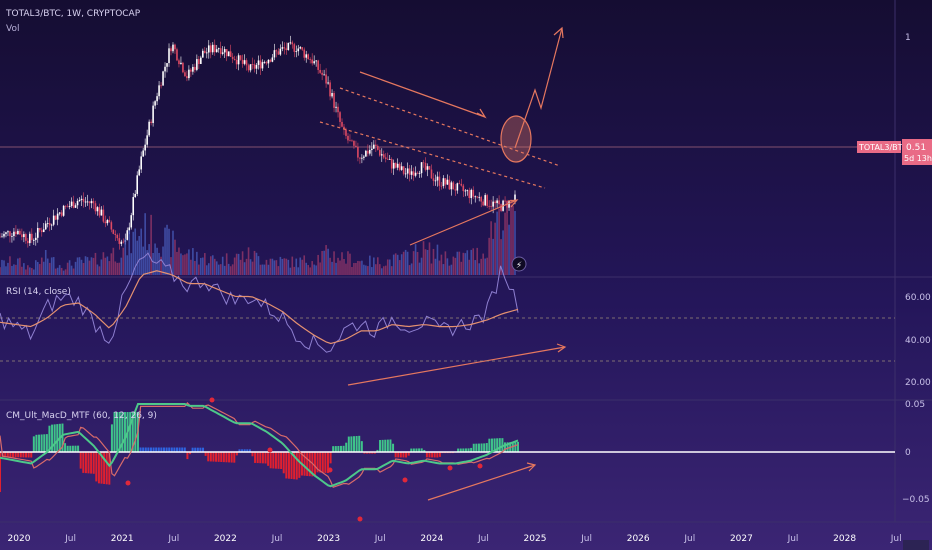  I want to click on symbol-tag, so click(879, 147).